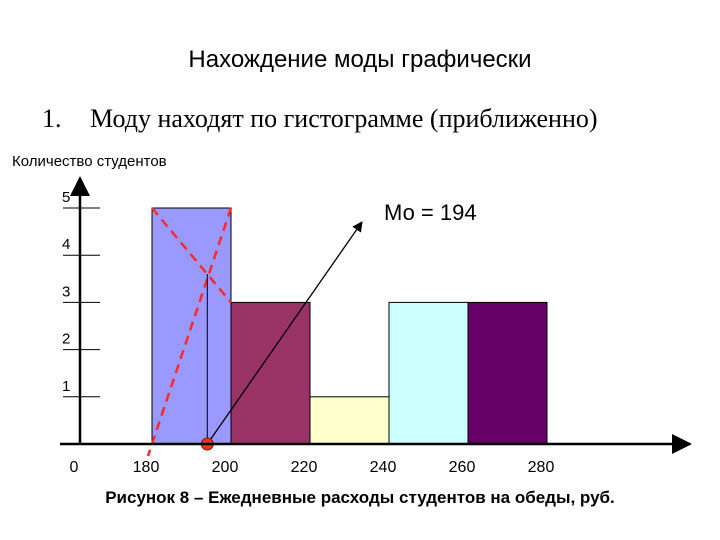  I want to click on y-tick-label-4: 4, so click(66, 244).